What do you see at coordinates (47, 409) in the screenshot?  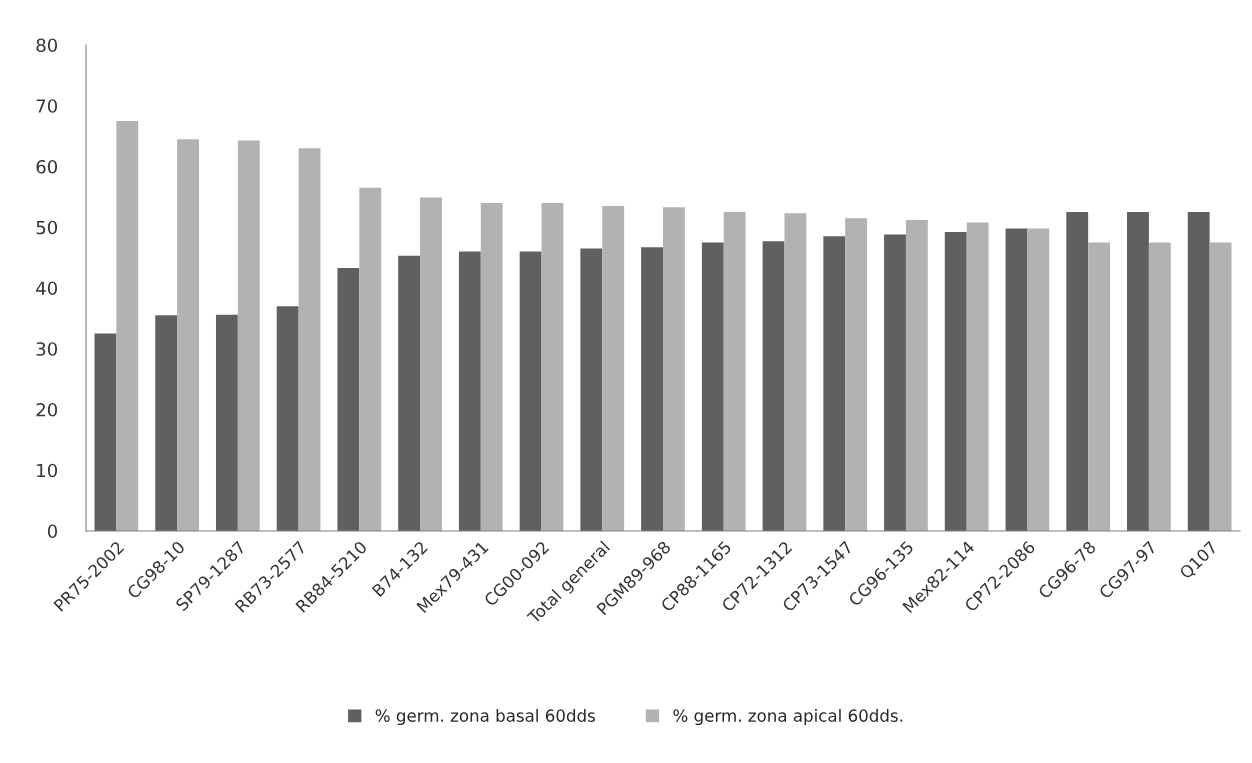 I see `y-tick-label: 20` at bounding box center [47, 409].